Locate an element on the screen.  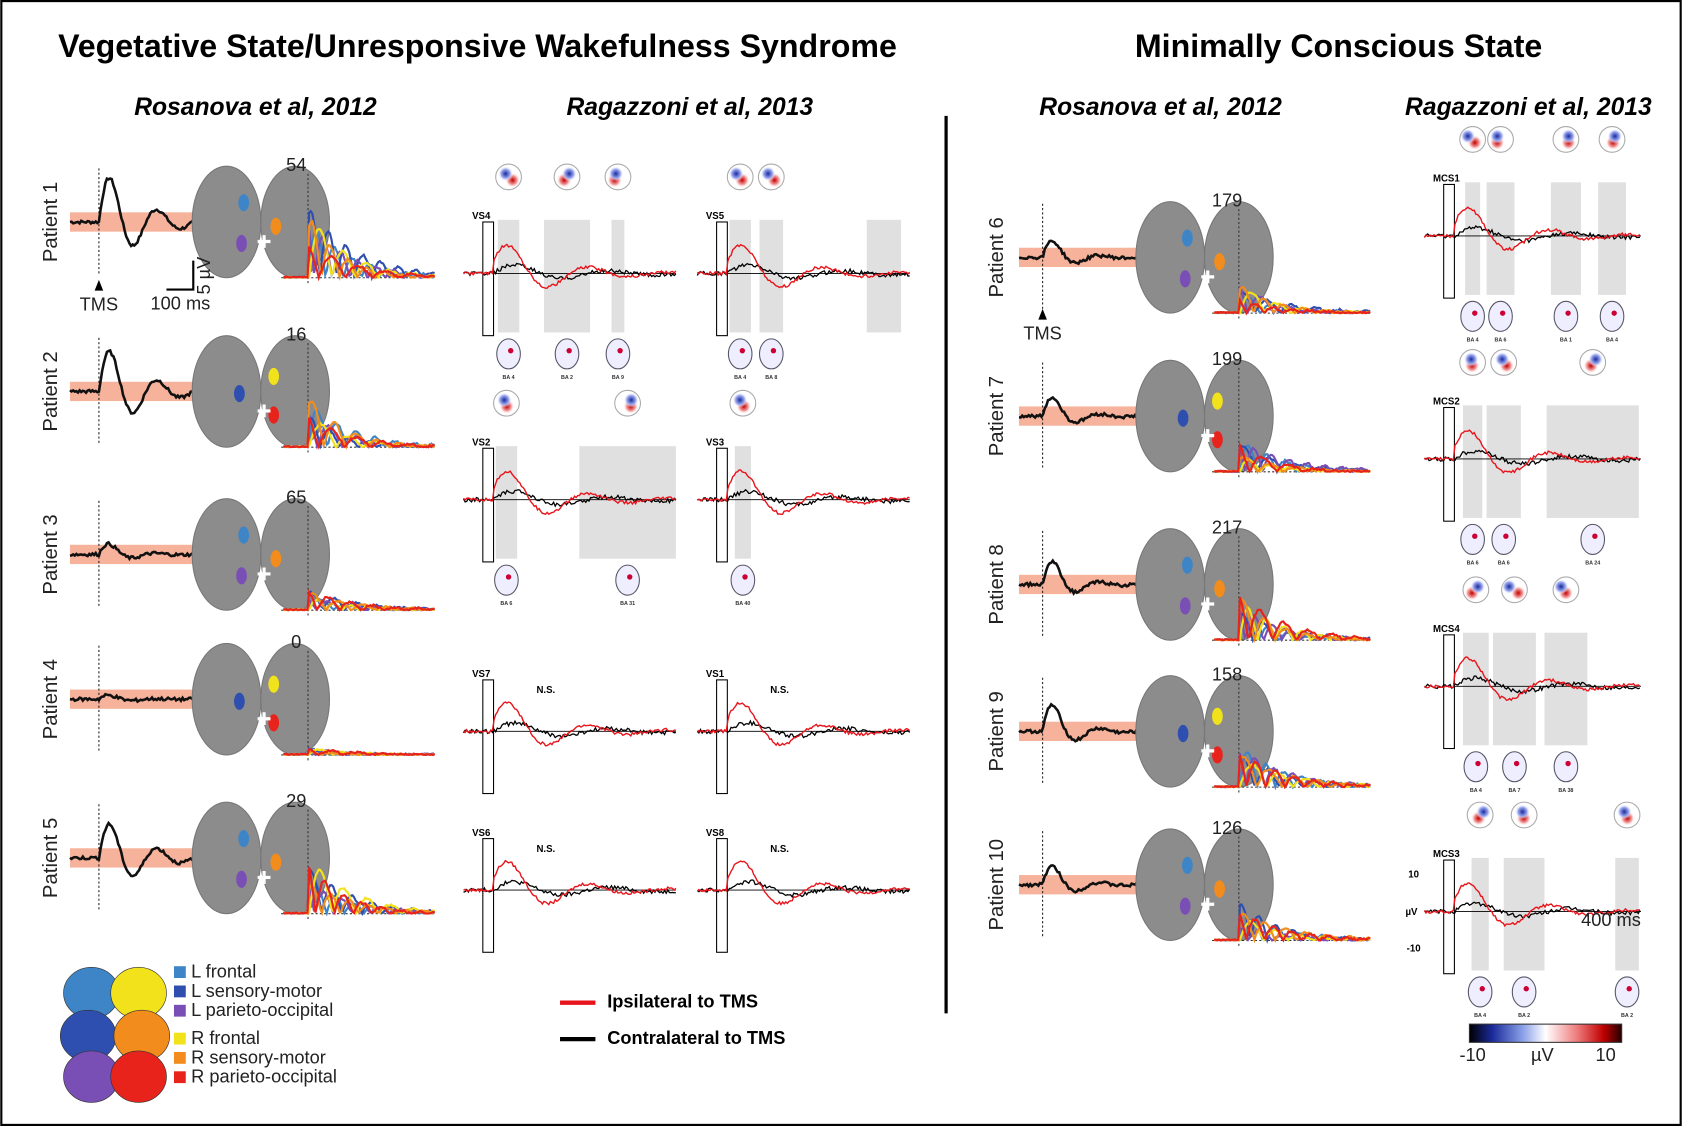
area-label: BA 38 is located at coordinates (1565, 791).